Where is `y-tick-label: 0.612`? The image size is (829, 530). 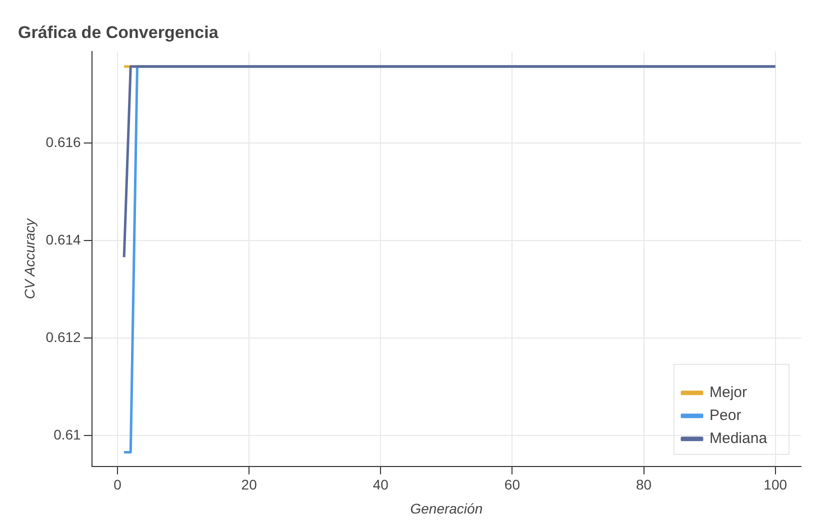 y-tick-label: 0.612 is located at coordinates (64, 337).